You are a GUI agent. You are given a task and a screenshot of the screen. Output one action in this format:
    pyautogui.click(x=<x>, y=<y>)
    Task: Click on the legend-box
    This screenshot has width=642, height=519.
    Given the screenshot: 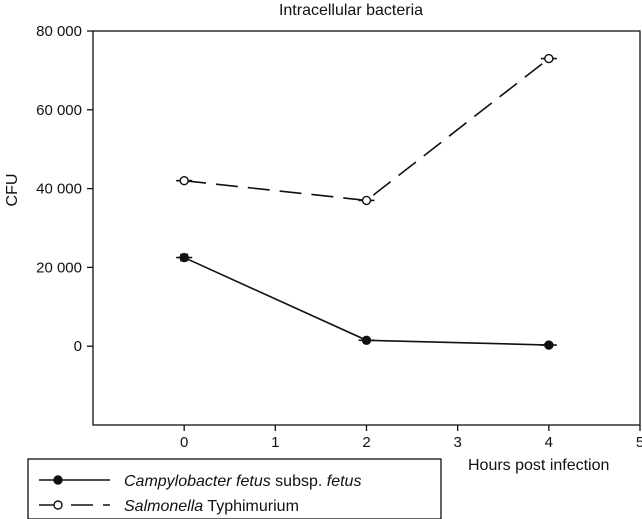 What is the action you would take?
    pyautogui.click(x=234, y=488)
    